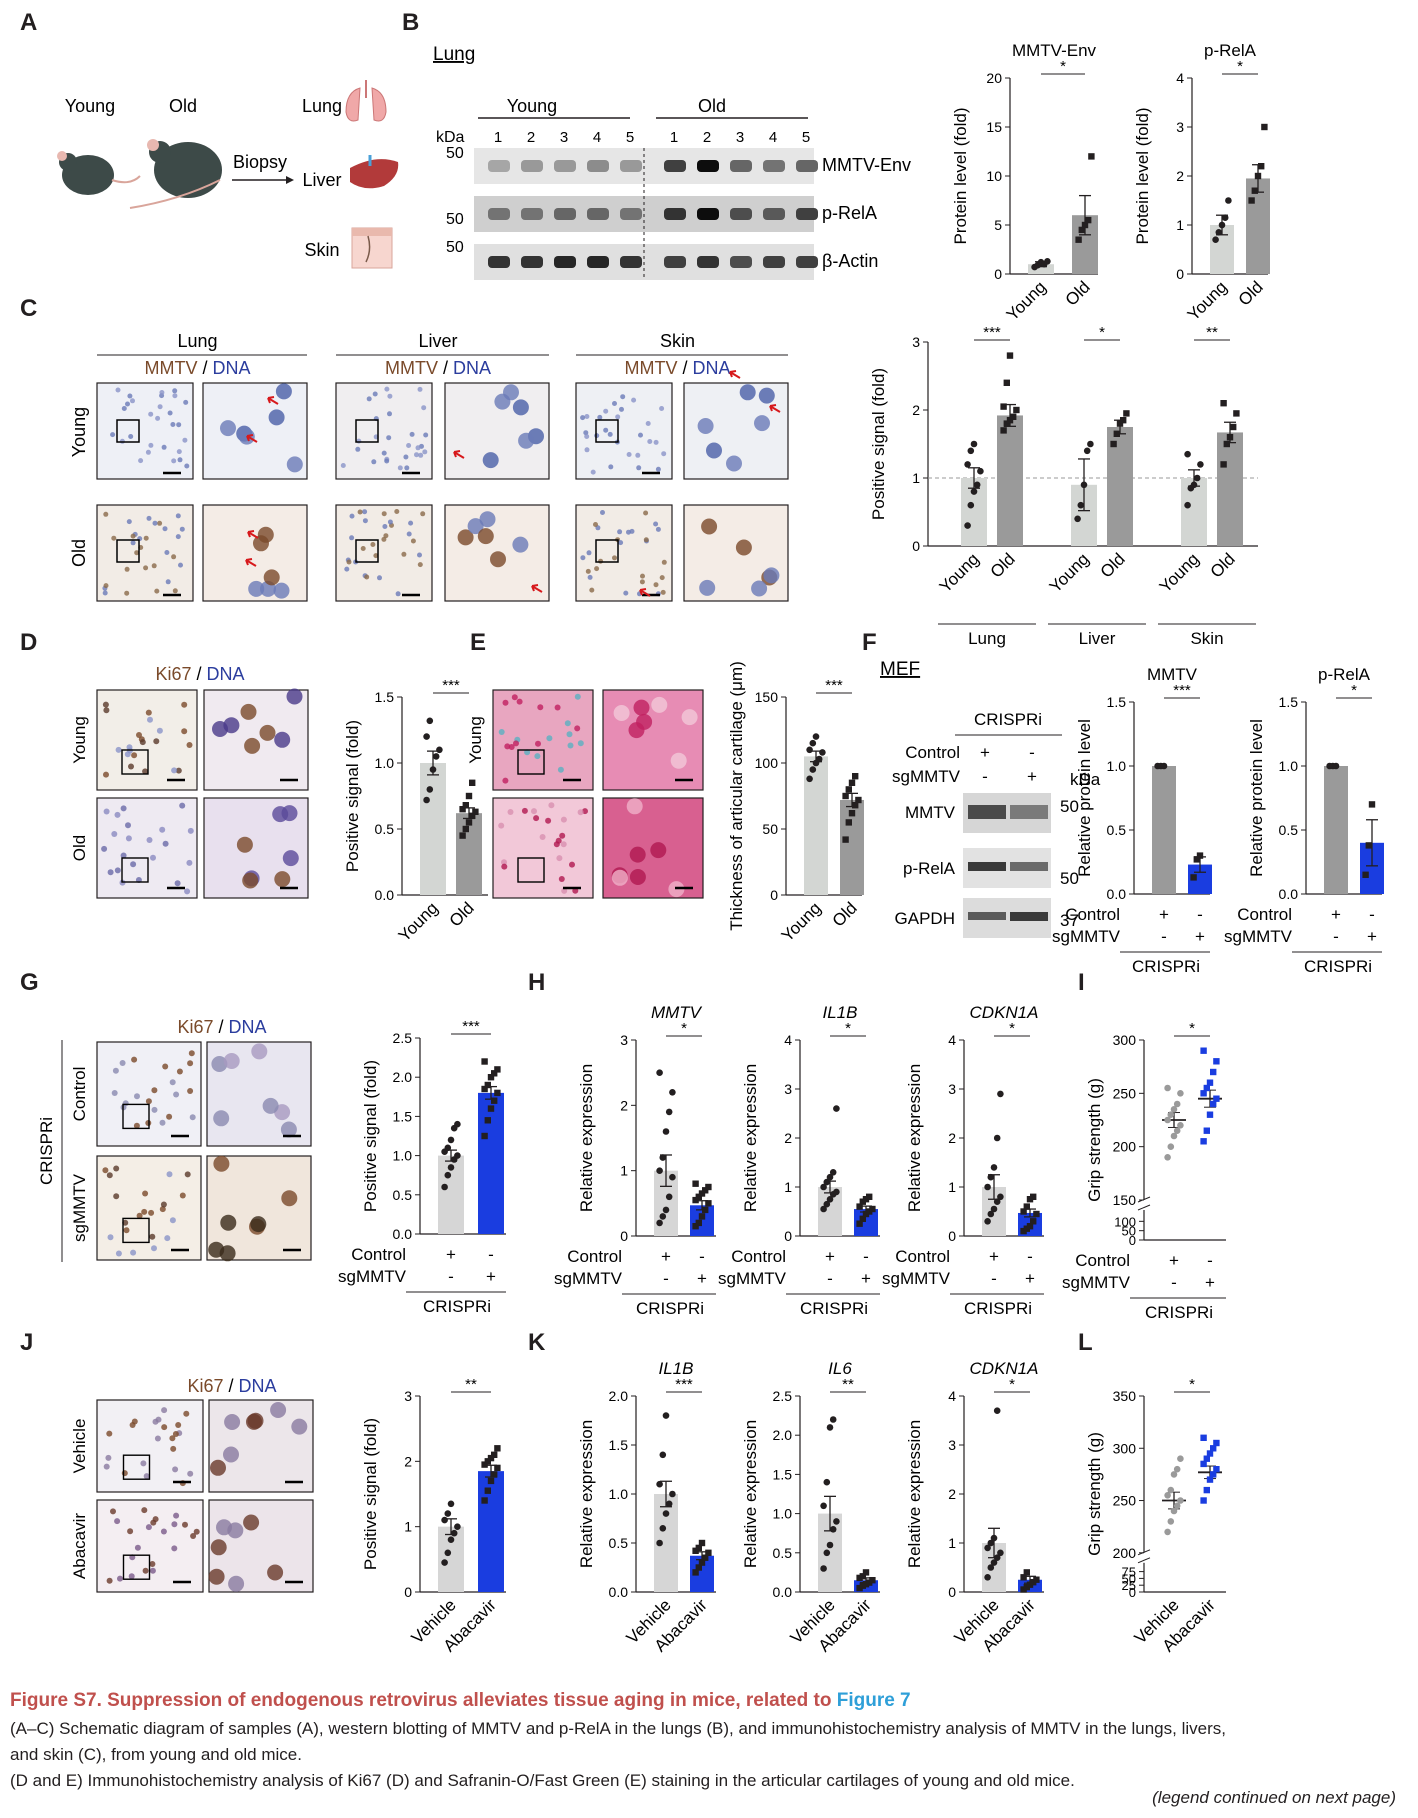 The width and height of the screenshot is (1418, 1818). I want to click on chart-title: MMTV-Env, so click(1054, 50).